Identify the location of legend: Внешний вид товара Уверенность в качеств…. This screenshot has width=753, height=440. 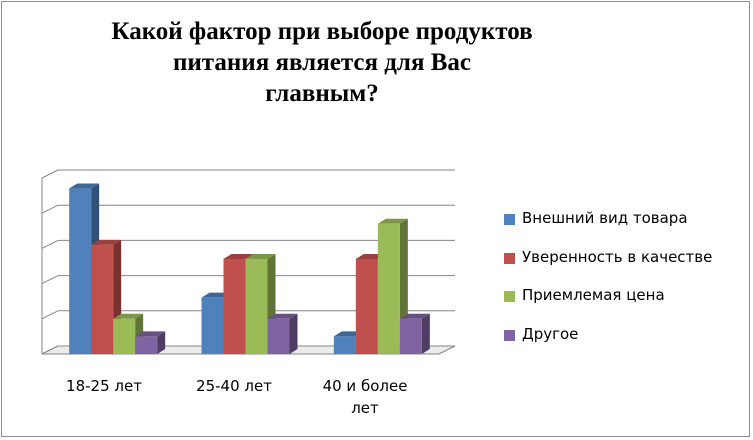
(626, 284).